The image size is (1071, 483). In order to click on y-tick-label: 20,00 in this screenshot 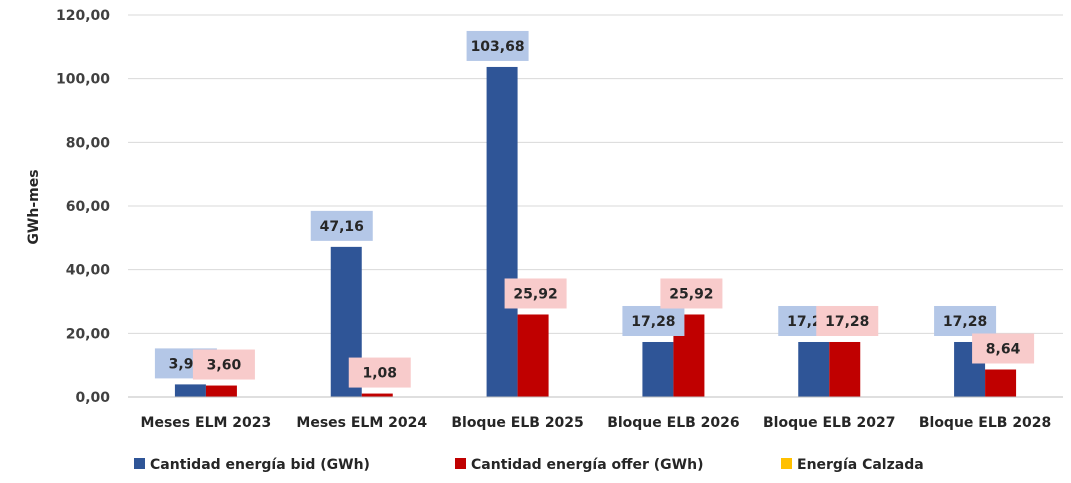, I will do `click(88, 334)`.